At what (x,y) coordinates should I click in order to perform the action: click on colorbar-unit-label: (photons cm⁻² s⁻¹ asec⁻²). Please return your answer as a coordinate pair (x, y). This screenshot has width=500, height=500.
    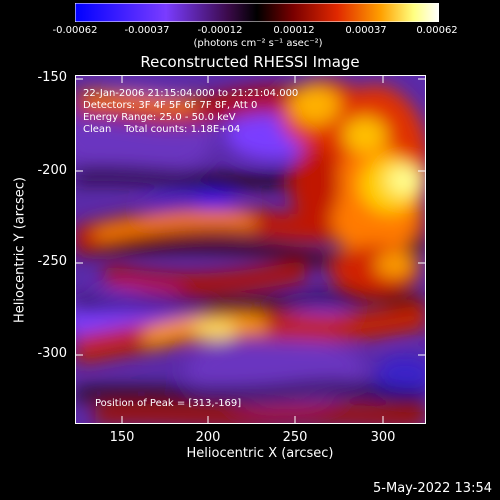
    Looking at the image, I should click on (258, 43).